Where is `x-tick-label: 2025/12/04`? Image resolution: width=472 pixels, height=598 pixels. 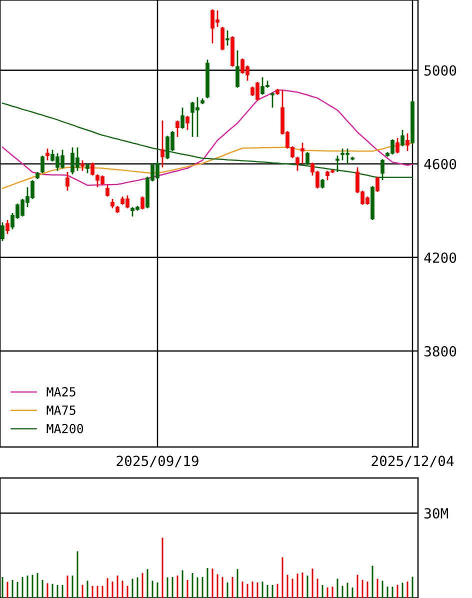
x-tick-label: 2025/12/04 is located at coordinates (413, 462).